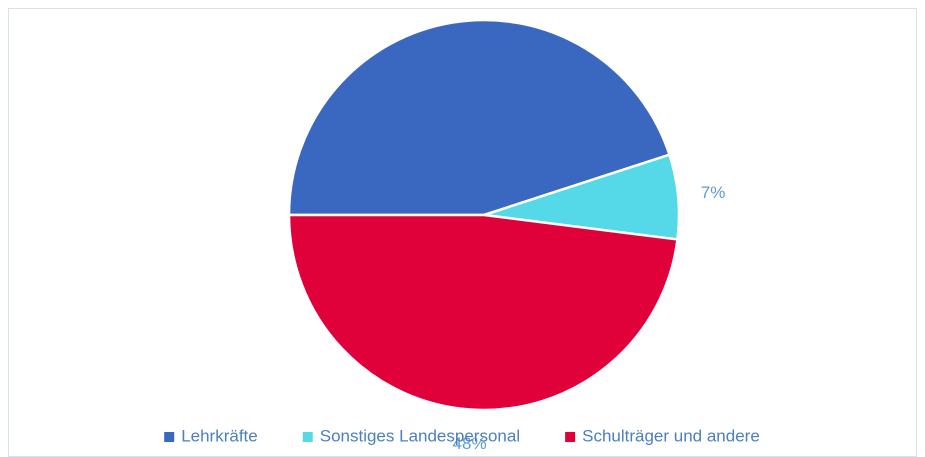  I want to click on legend-label: Sonstiges Landespersonal, so click(420, 435).